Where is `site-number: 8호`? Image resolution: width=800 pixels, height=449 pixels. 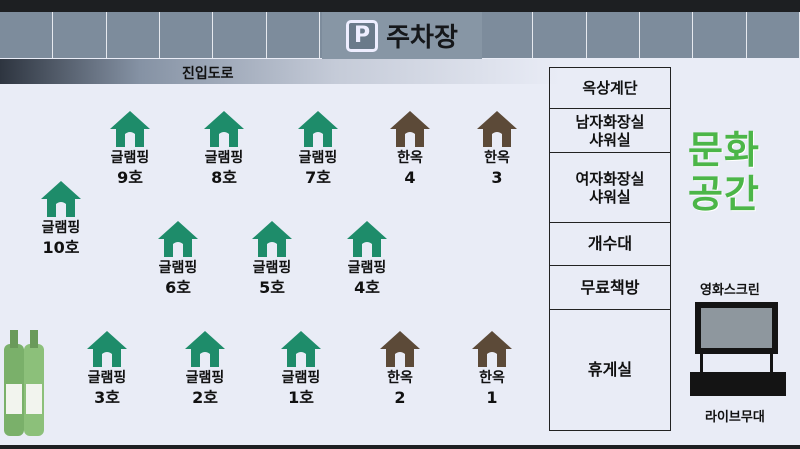 site-number: 8호 is located at coordinates (224, 177).